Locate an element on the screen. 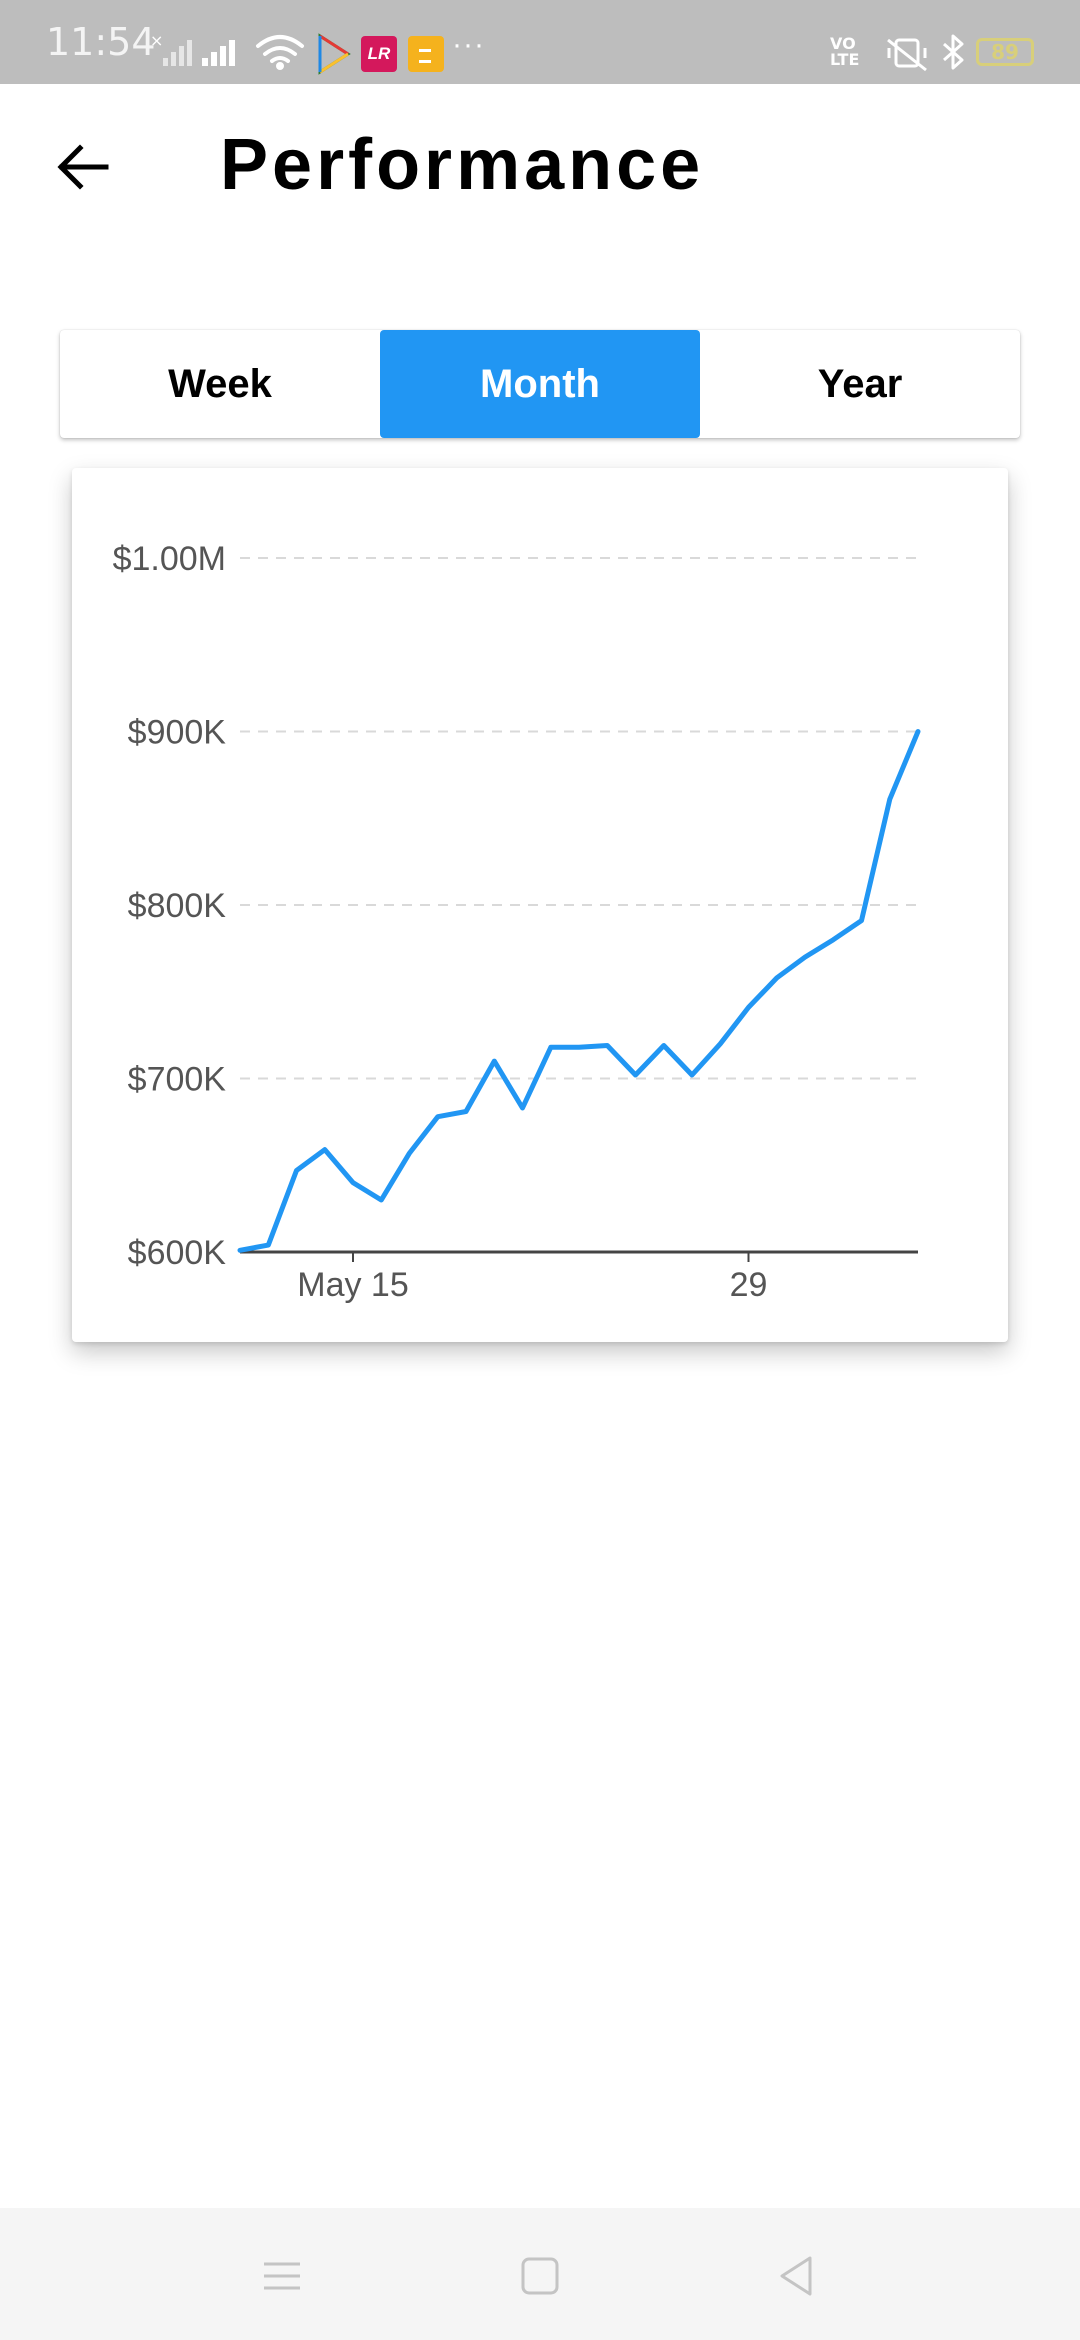 The width and height of the screenshot is (1080, 2340). volte-icon: VO LTE is located at coordinates (844, 52).